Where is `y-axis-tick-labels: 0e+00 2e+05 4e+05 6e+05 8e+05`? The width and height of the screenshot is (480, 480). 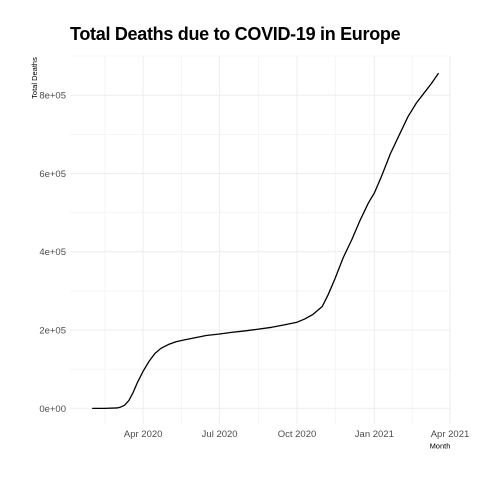
y-axis-tick-labels: 0e+00 2e+05 4e+05 6e+05 8e+05 is located at coordinates (52, 253).